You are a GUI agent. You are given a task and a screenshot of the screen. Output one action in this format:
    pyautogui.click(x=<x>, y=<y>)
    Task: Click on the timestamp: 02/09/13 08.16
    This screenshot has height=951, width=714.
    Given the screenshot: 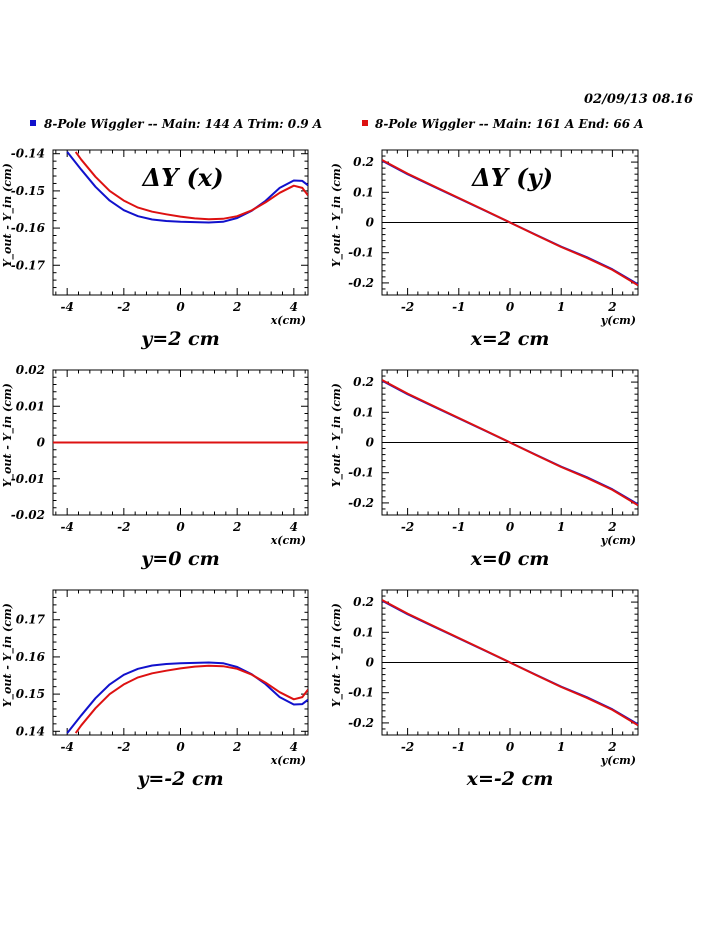 What is the action you would take?
    pyautogui.click(x=638, y=99)
    